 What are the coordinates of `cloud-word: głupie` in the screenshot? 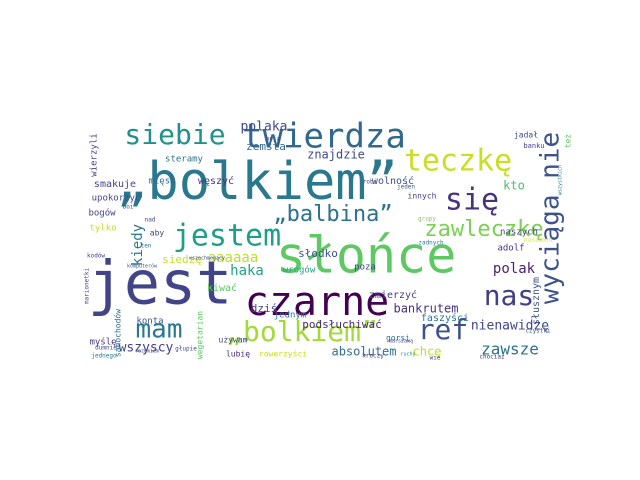 It's located at (186, 349).